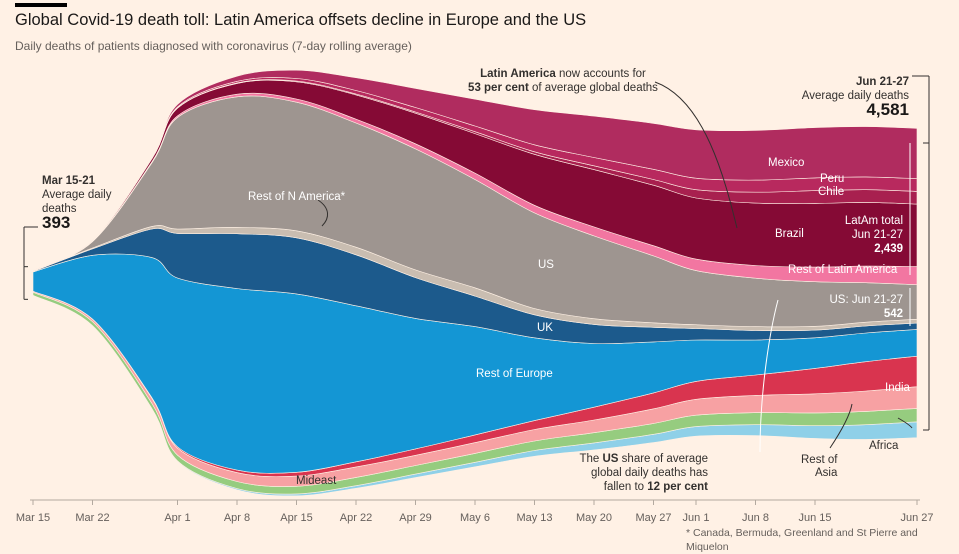 The image size is (959, 554). What do you see at coordinates (546, 265) in the screenshot?
I see `label-us: US` at bounding box center [546, 265].